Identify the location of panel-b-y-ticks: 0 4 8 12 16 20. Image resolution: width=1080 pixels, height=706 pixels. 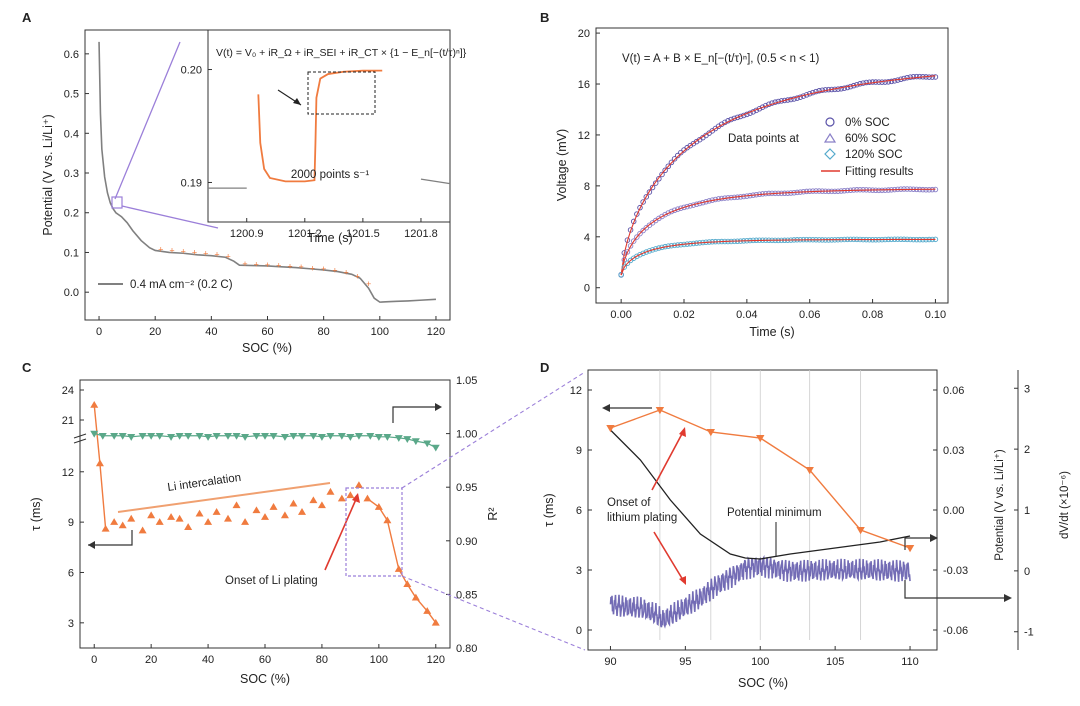
(589, 161).